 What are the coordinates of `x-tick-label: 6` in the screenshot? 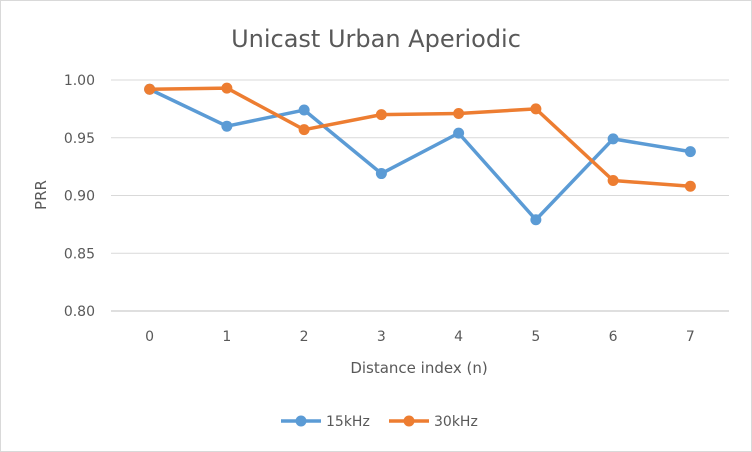 It's located at (613, 337).